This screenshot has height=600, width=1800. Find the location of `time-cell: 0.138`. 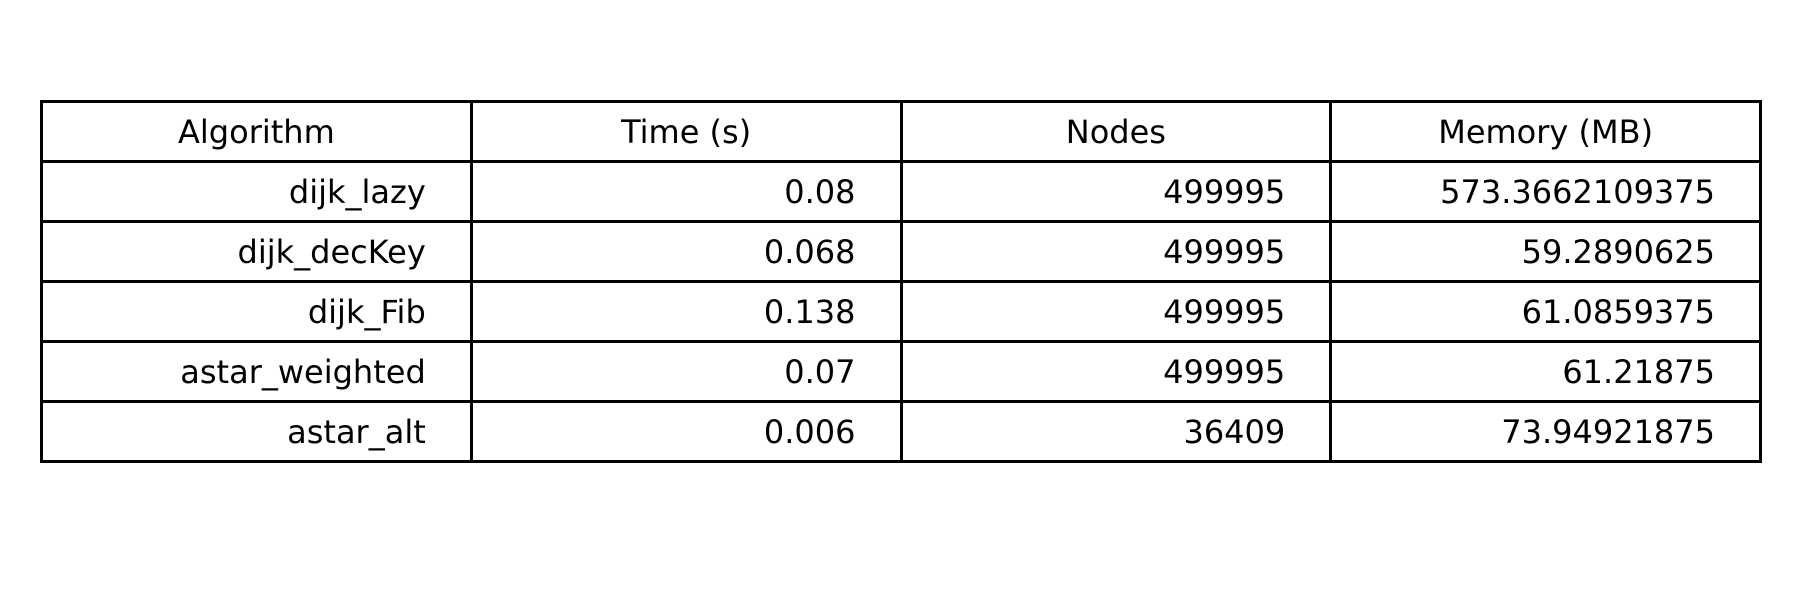

time-cell: 0.138 is located at coordinates (686, 311).